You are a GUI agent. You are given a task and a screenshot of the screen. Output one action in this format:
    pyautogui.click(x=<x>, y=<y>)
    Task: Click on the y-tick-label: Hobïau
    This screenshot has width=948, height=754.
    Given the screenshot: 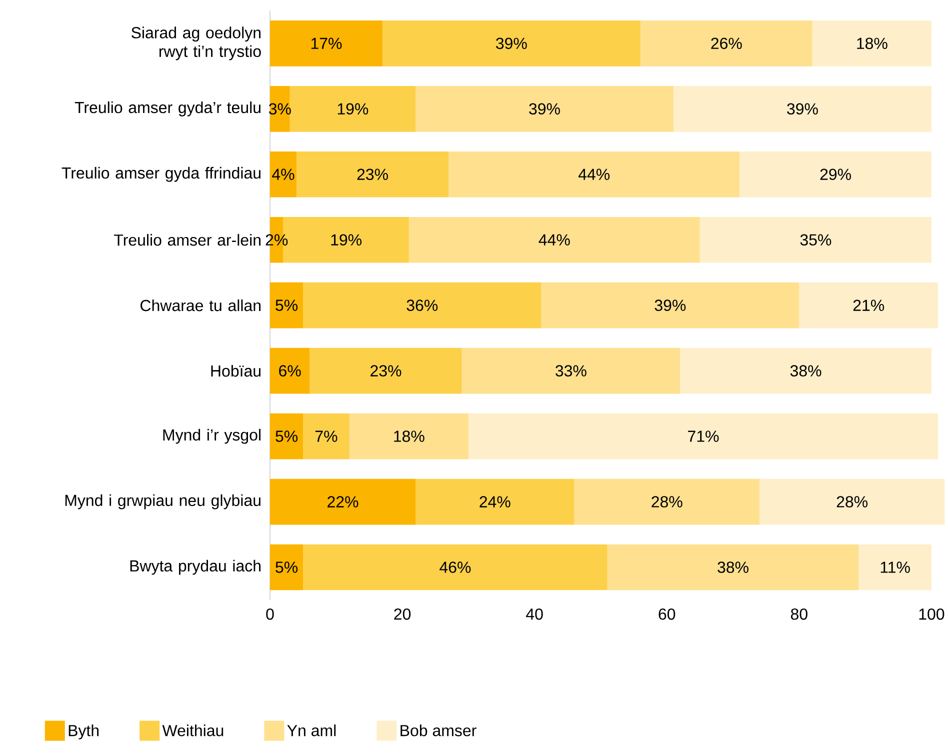 What is the action you would take?
    pyautogui.click(x=235, y=370)
    